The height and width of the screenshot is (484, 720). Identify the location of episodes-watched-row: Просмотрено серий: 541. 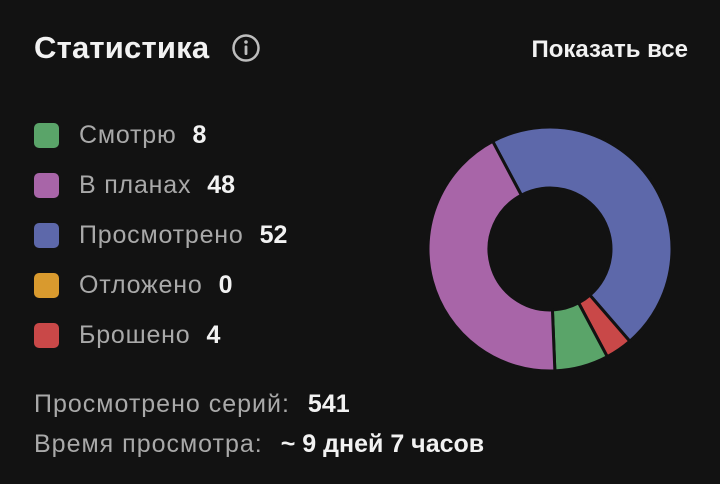
(259, 404).